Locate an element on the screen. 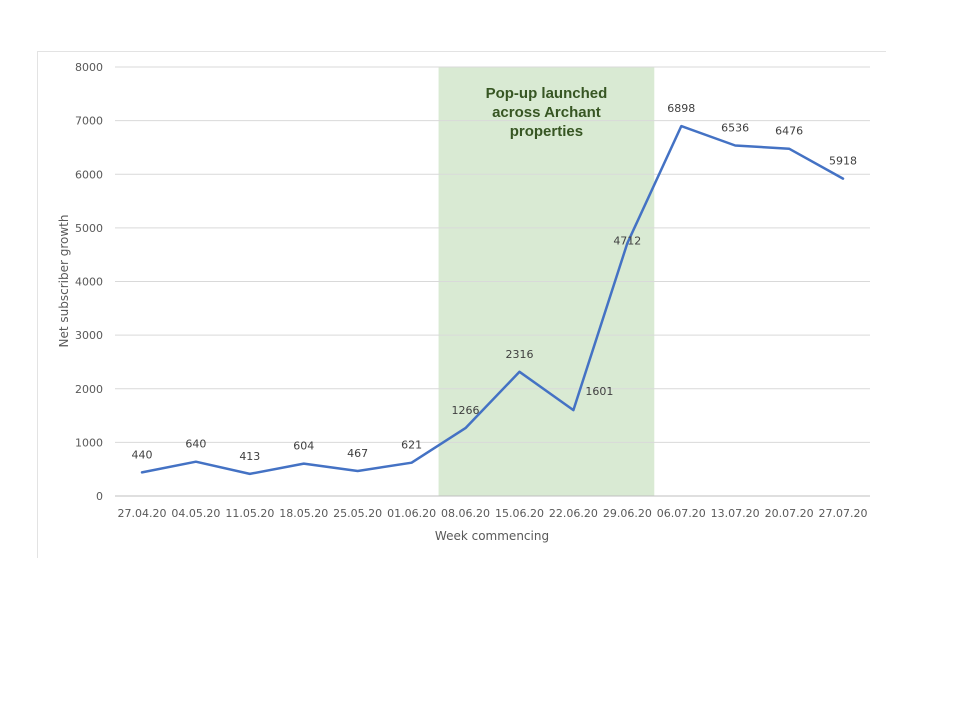  data-label: 467 is located at coordinates (357, 453).